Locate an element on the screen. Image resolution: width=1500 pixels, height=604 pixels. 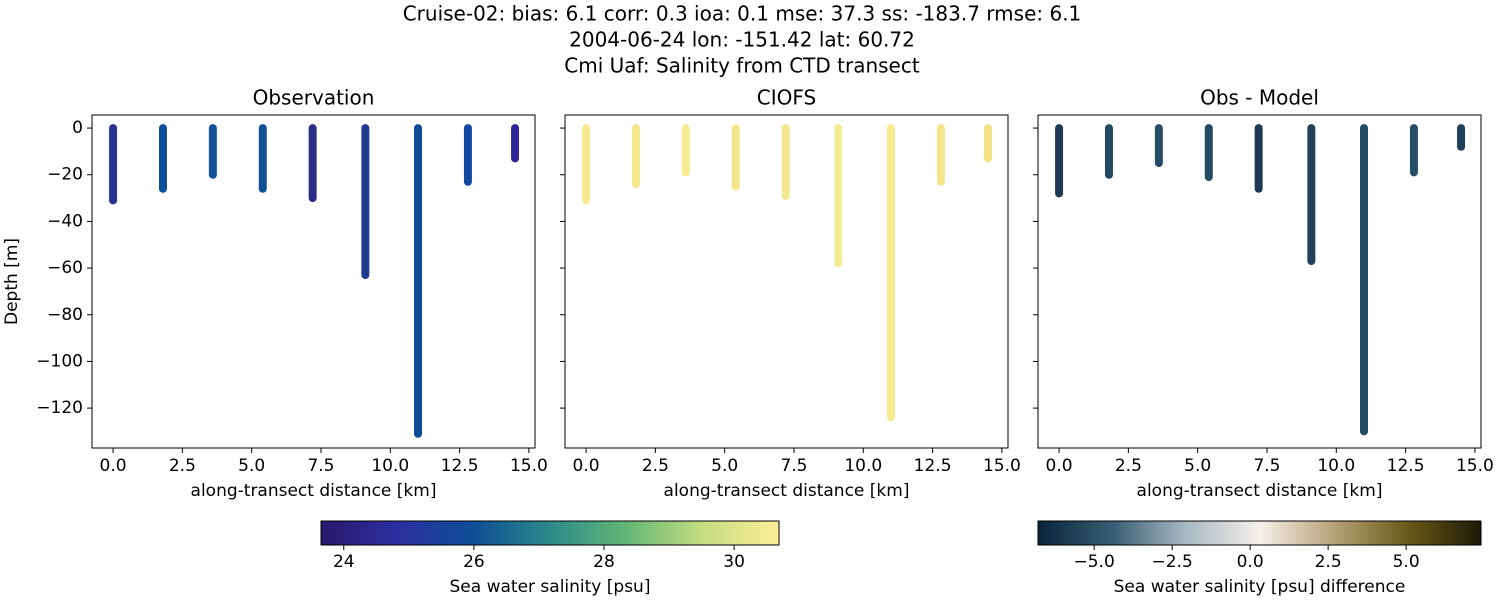
colorbar-tick-label: 0.0 is located at coordinates (1250, 562).